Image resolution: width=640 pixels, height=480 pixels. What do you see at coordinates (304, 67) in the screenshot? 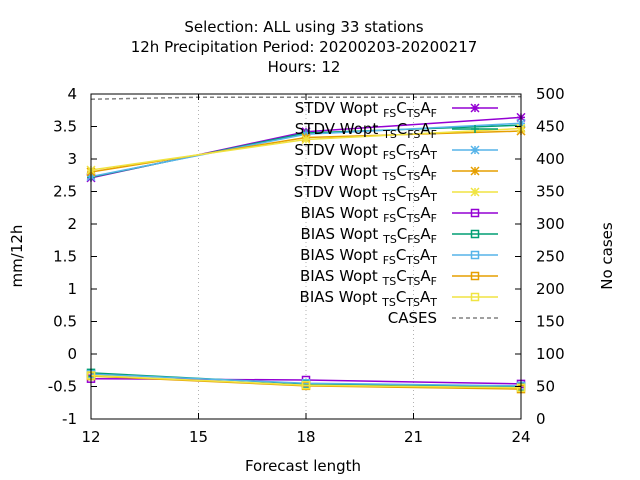
I see `title-line-hours: Hours: 12` at bounding box center [304, 67].